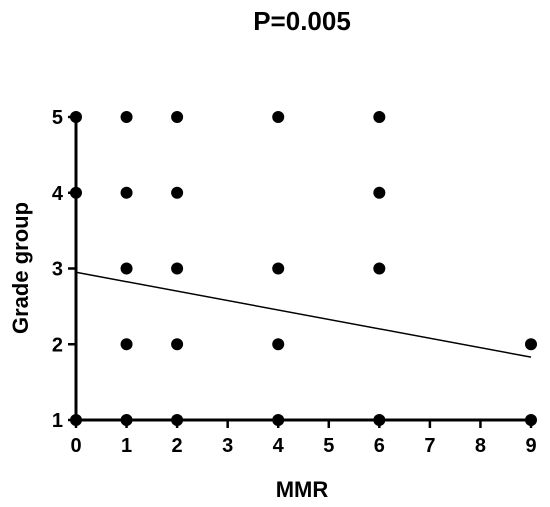 The image size is (550, 507). Describe the element at coordinates (75, 446) in the screenshot. I see `x-tick-label: 0` at that location.